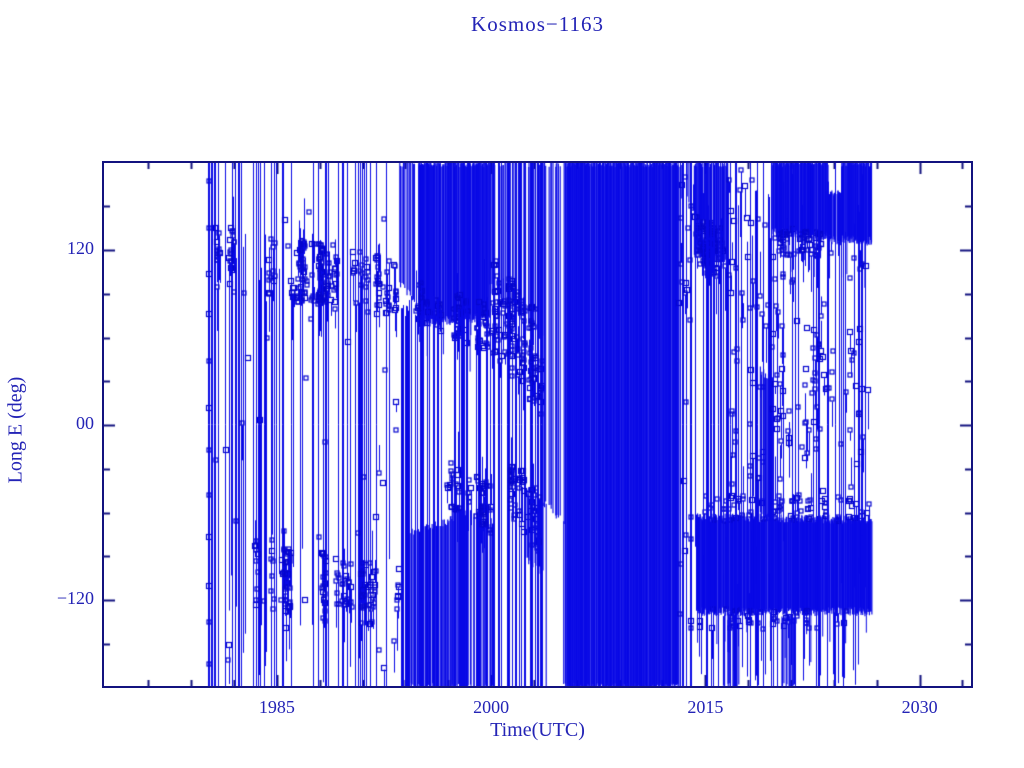 The height and width of the screenshot is (768, 1024). I want to click on y-axis-title: Long E (deg), so click(15, 430).